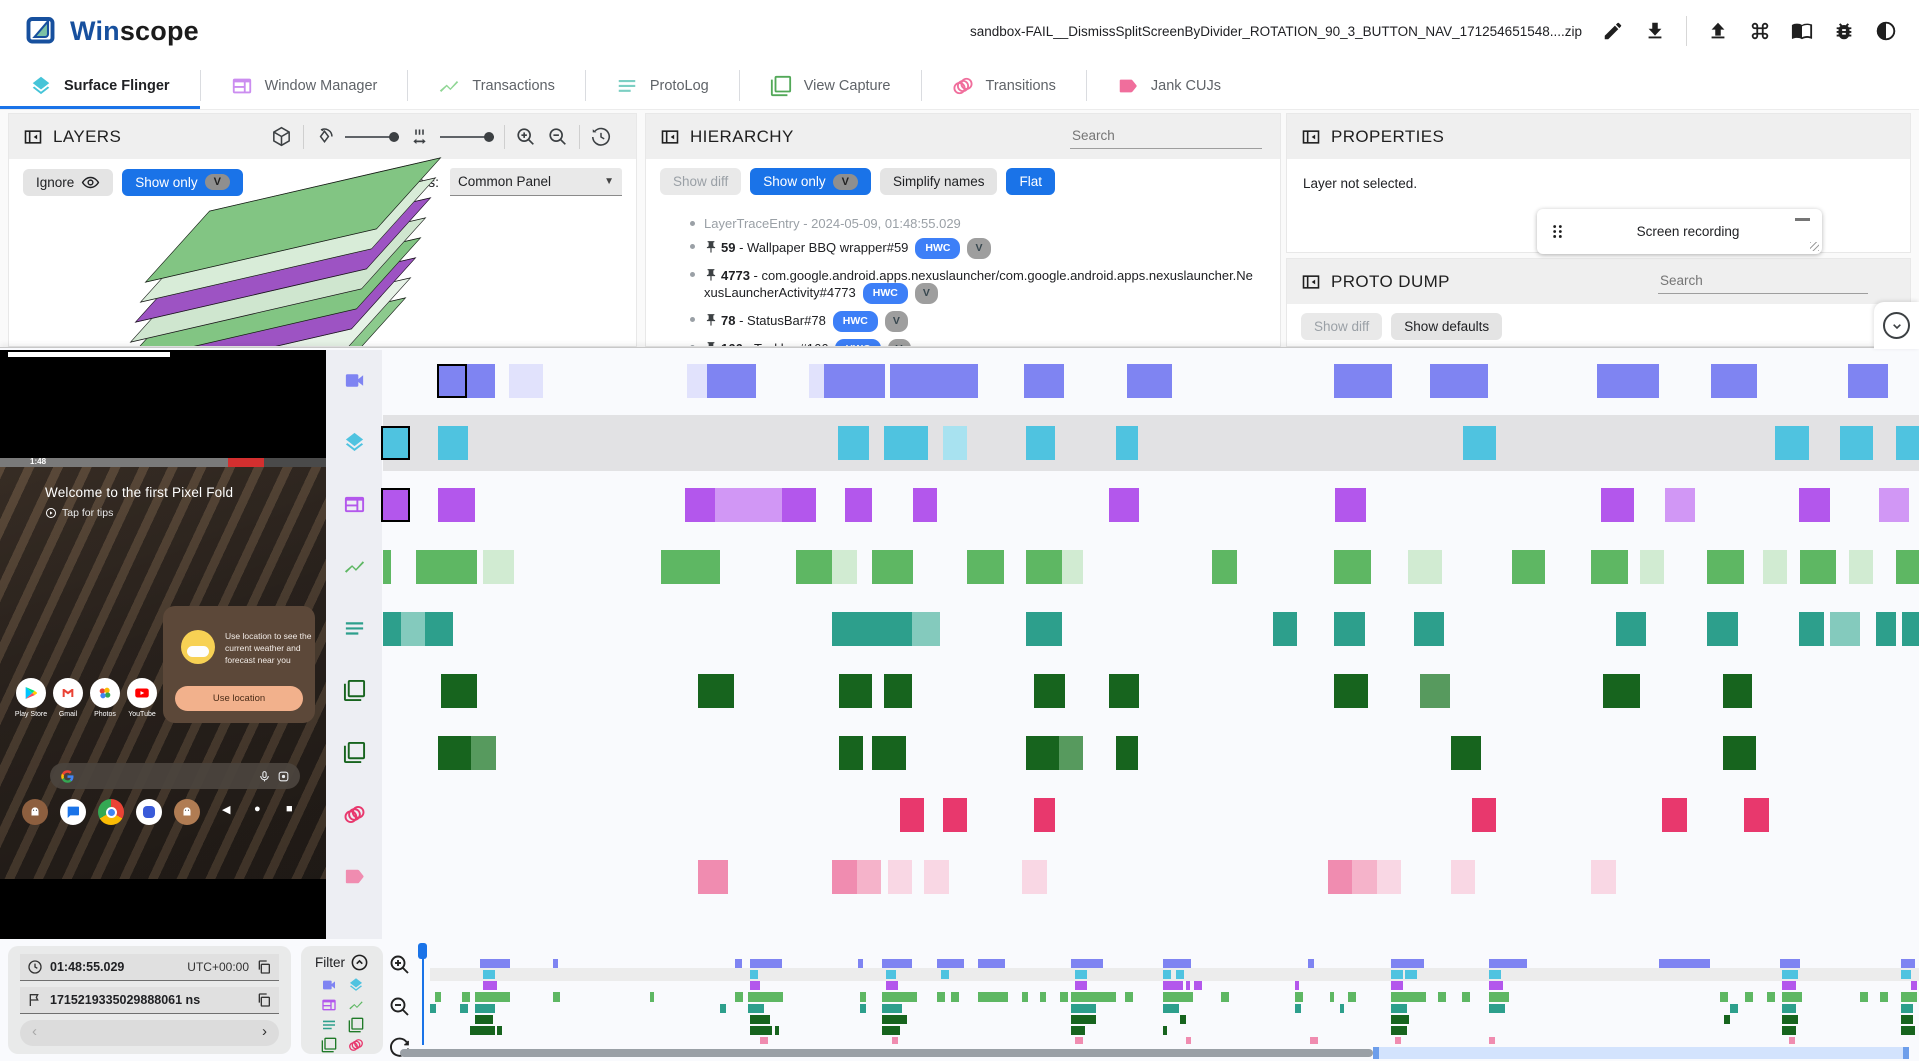 This screenshot has height=1061, width=1919. Describe the element at coordinates (354, 876) in the screenshot. I see `jank-cujs-trace-icon` at that location.